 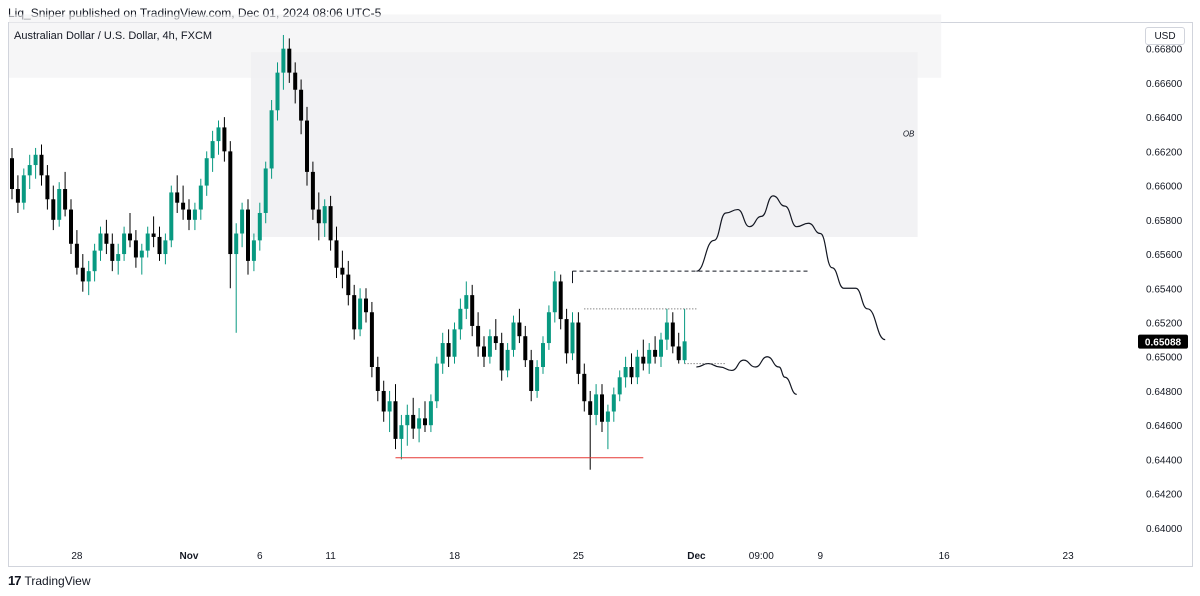 What do you see at coordinates (791, 268) in the screenshot?
I see `bullish-scenario-path` at bounding box center [791, 268].